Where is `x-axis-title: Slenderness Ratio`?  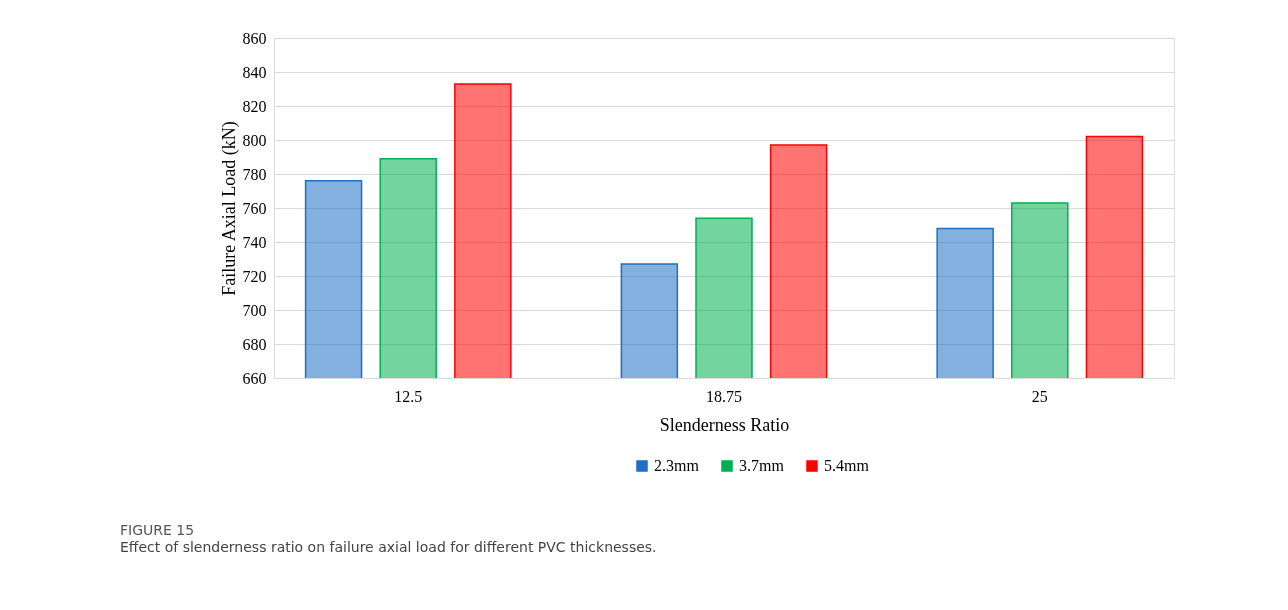
x-axis-title: Slenderness Ratio is located at coordinates (724, 424).